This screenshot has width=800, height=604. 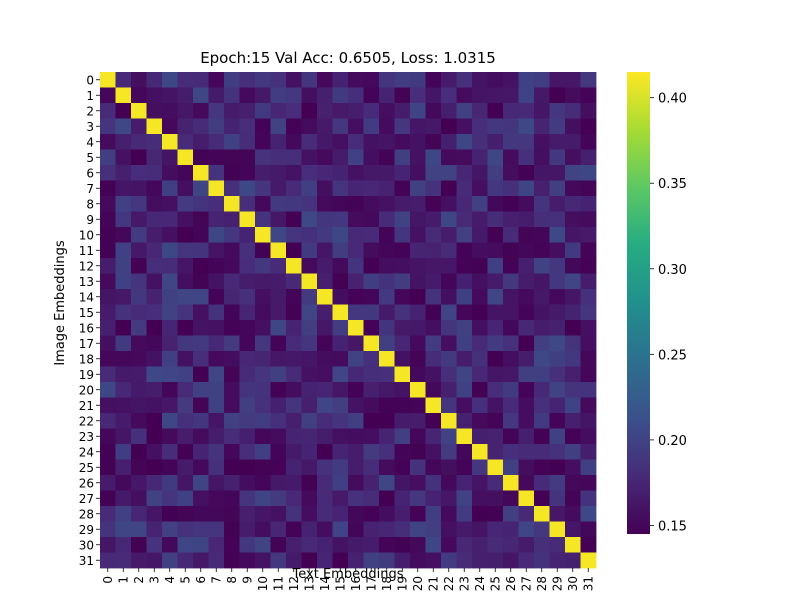 What do you see at coordinates (86, 468) in the screenshot?
I see `y-tick-label-25: 25` at bounding box center [86, 468].